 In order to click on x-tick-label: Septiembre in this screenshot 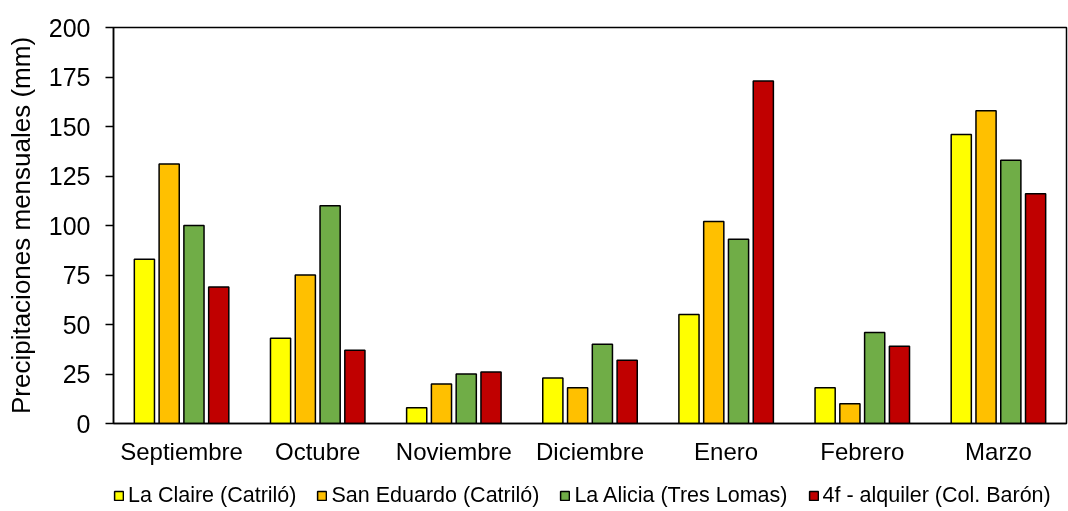, I will do `click(181, 451)`.